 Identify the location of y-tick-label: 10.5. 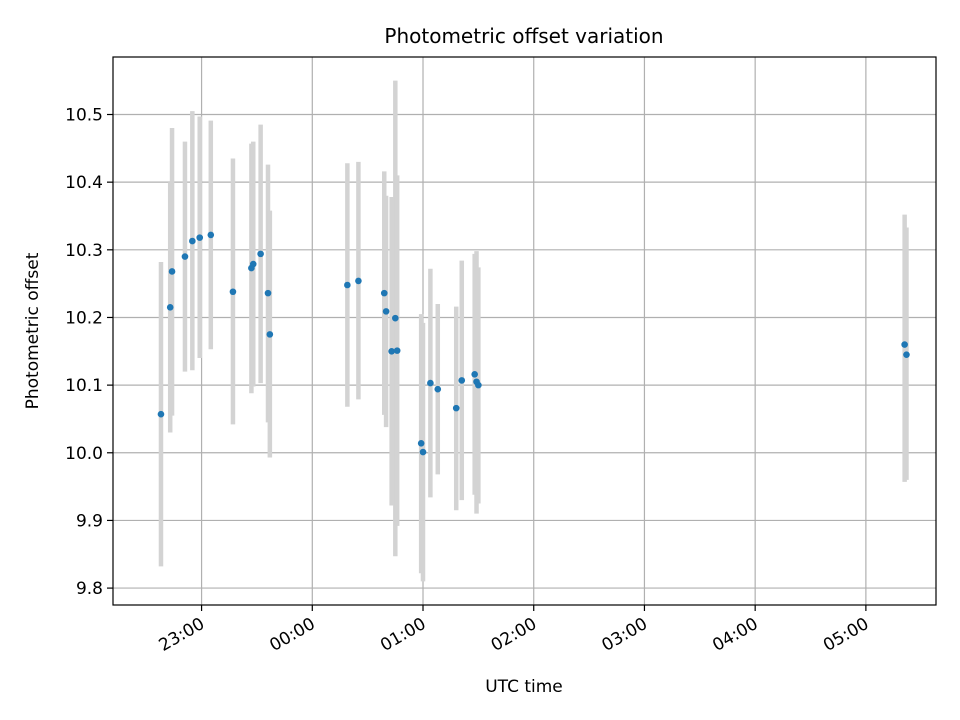
(84, 116).